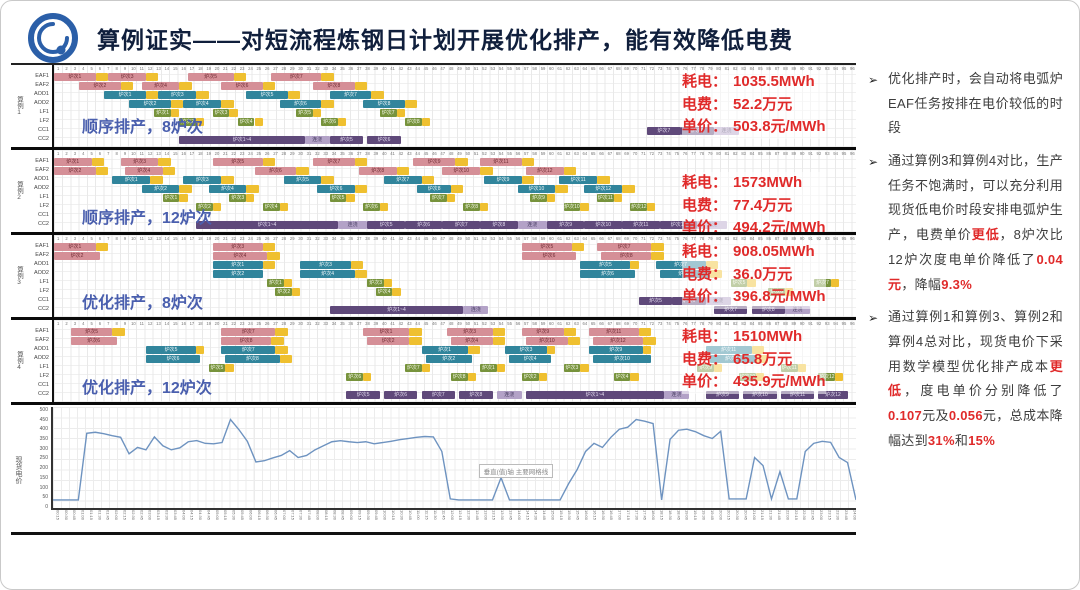  I want to click on tick-label: 34, so click(334, 153).